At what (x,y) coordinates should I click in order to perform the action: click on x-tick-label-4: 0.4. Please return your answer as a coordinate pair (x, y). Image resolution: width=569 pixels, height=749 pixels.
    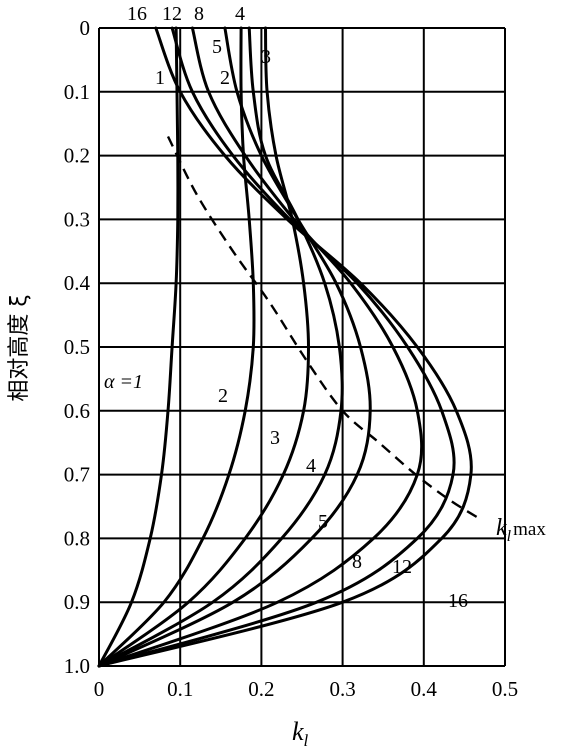
    Looking at the image, I should click on (424, 689).